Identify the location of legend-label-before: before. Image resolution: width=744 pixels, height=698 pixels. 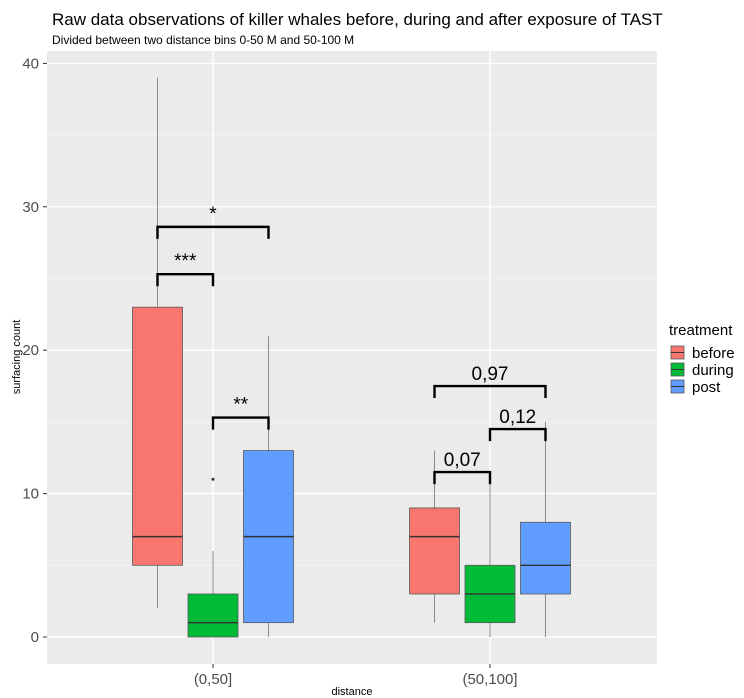
(713, 353).